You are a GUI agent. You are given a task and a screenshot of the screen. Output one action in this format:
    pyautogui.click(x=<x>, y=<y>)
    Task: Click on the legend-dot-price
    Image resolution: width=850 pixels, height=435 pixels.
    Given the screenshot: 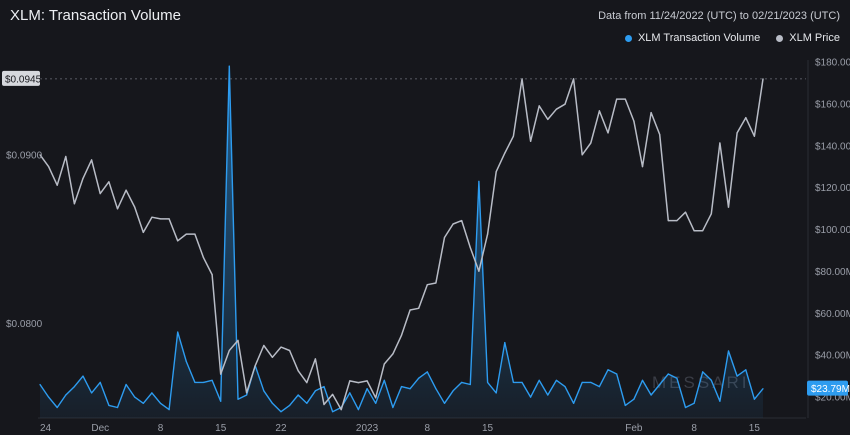 What is the action you would take?
    pyautogui.click(x=780, y=38)
    